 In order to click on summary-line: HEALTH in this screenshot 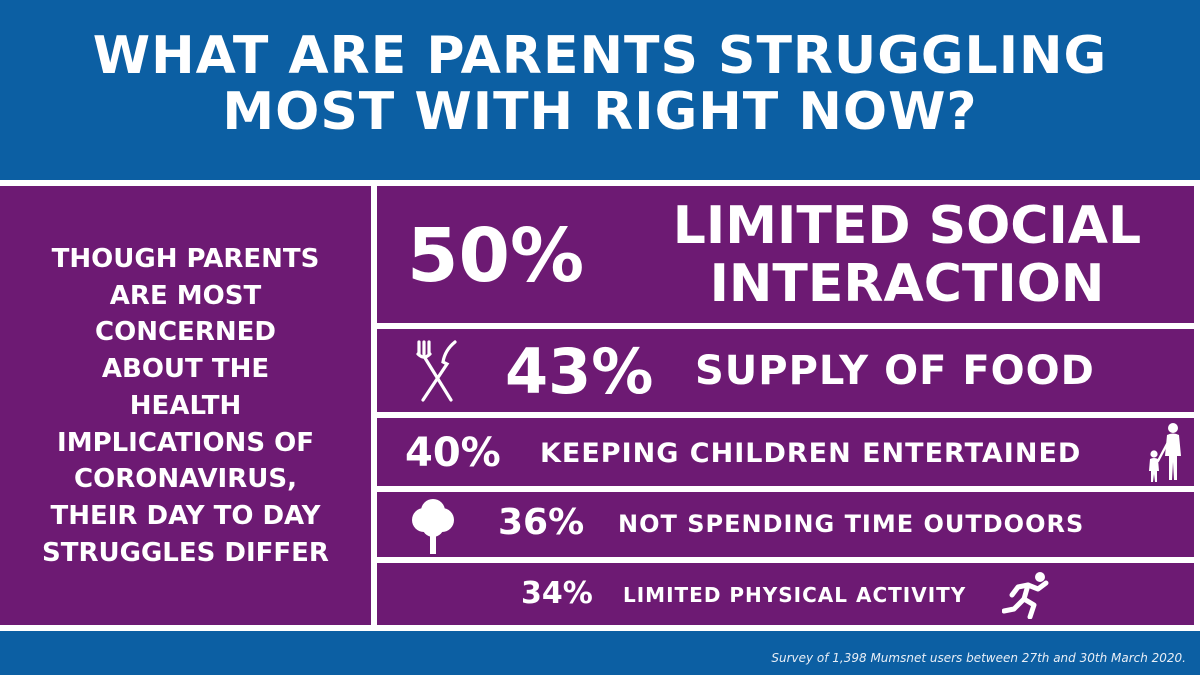, I will do `click(185, 405)`.